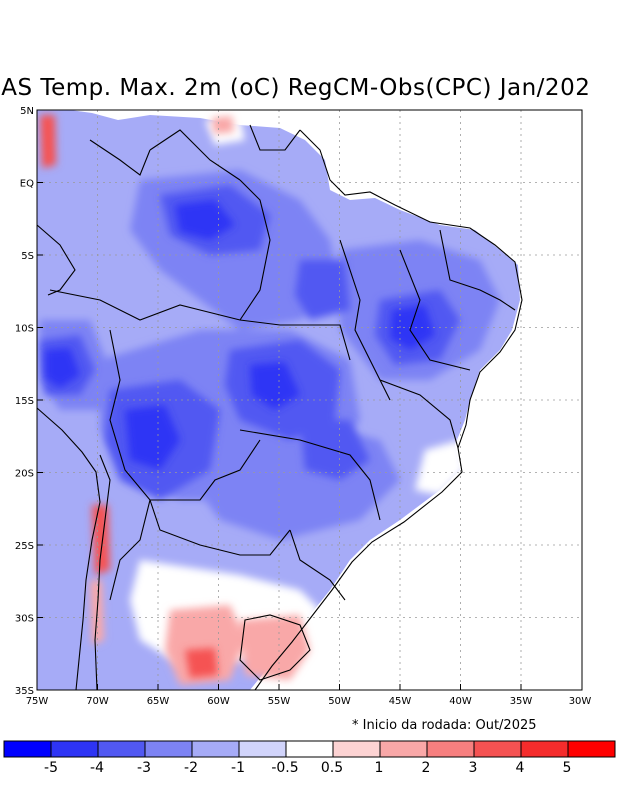 The height and width of the screenshot is (800, 618). What do you see at coordinates (27, 184) in the screenshot?
I see `lat-label: EQ` at bounding box center [27, 184].